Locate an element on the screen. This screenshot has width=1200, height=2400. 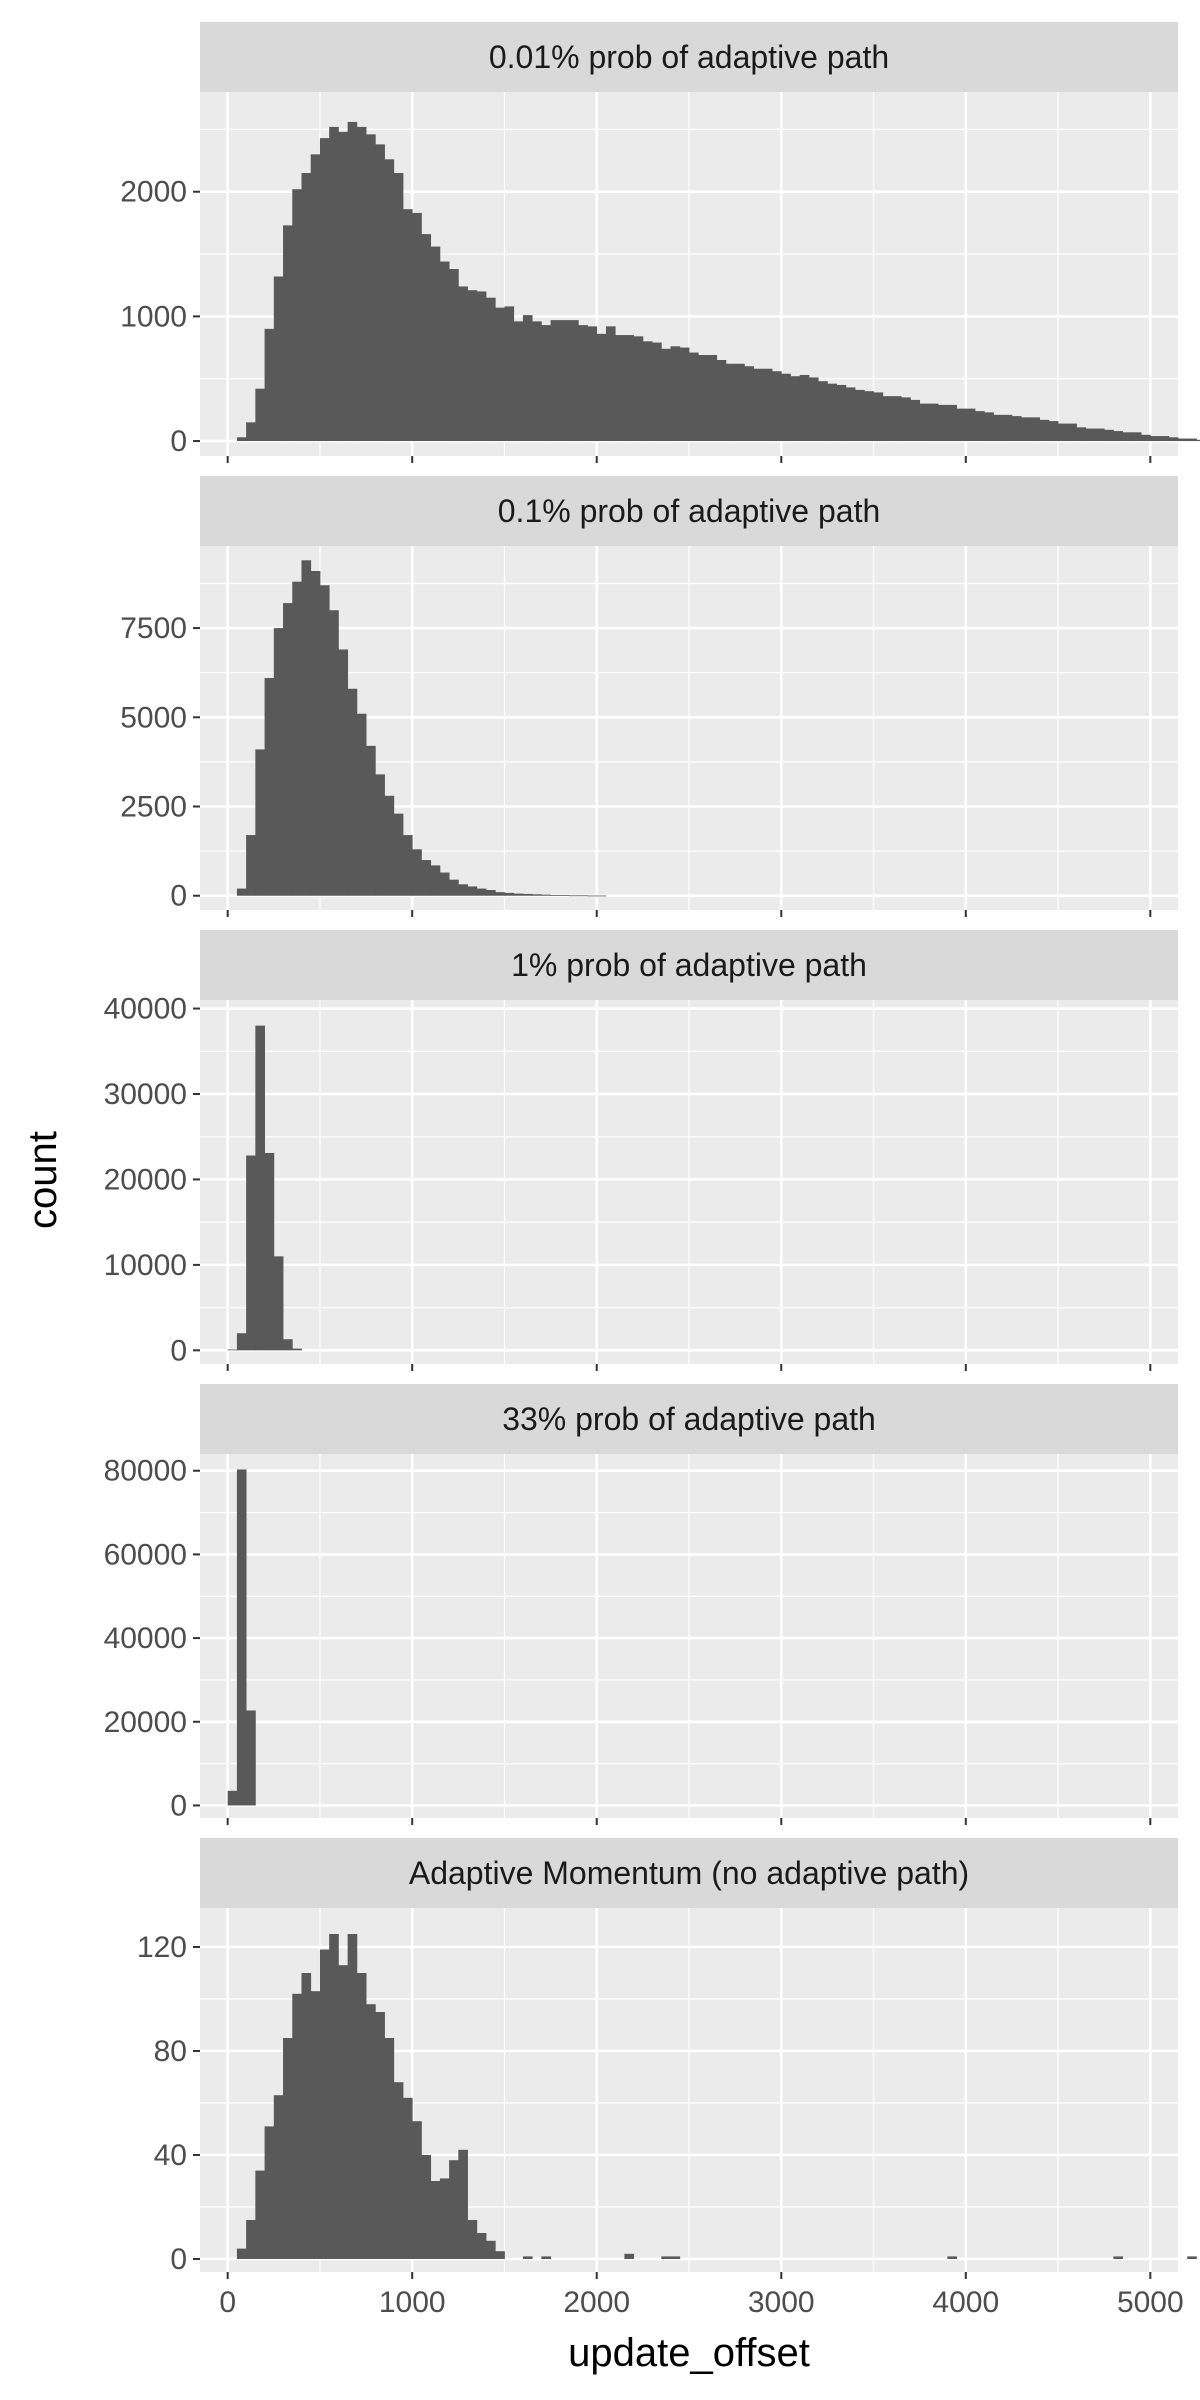
y-tick-label: 20000 is located at coordinates (145, 1722).